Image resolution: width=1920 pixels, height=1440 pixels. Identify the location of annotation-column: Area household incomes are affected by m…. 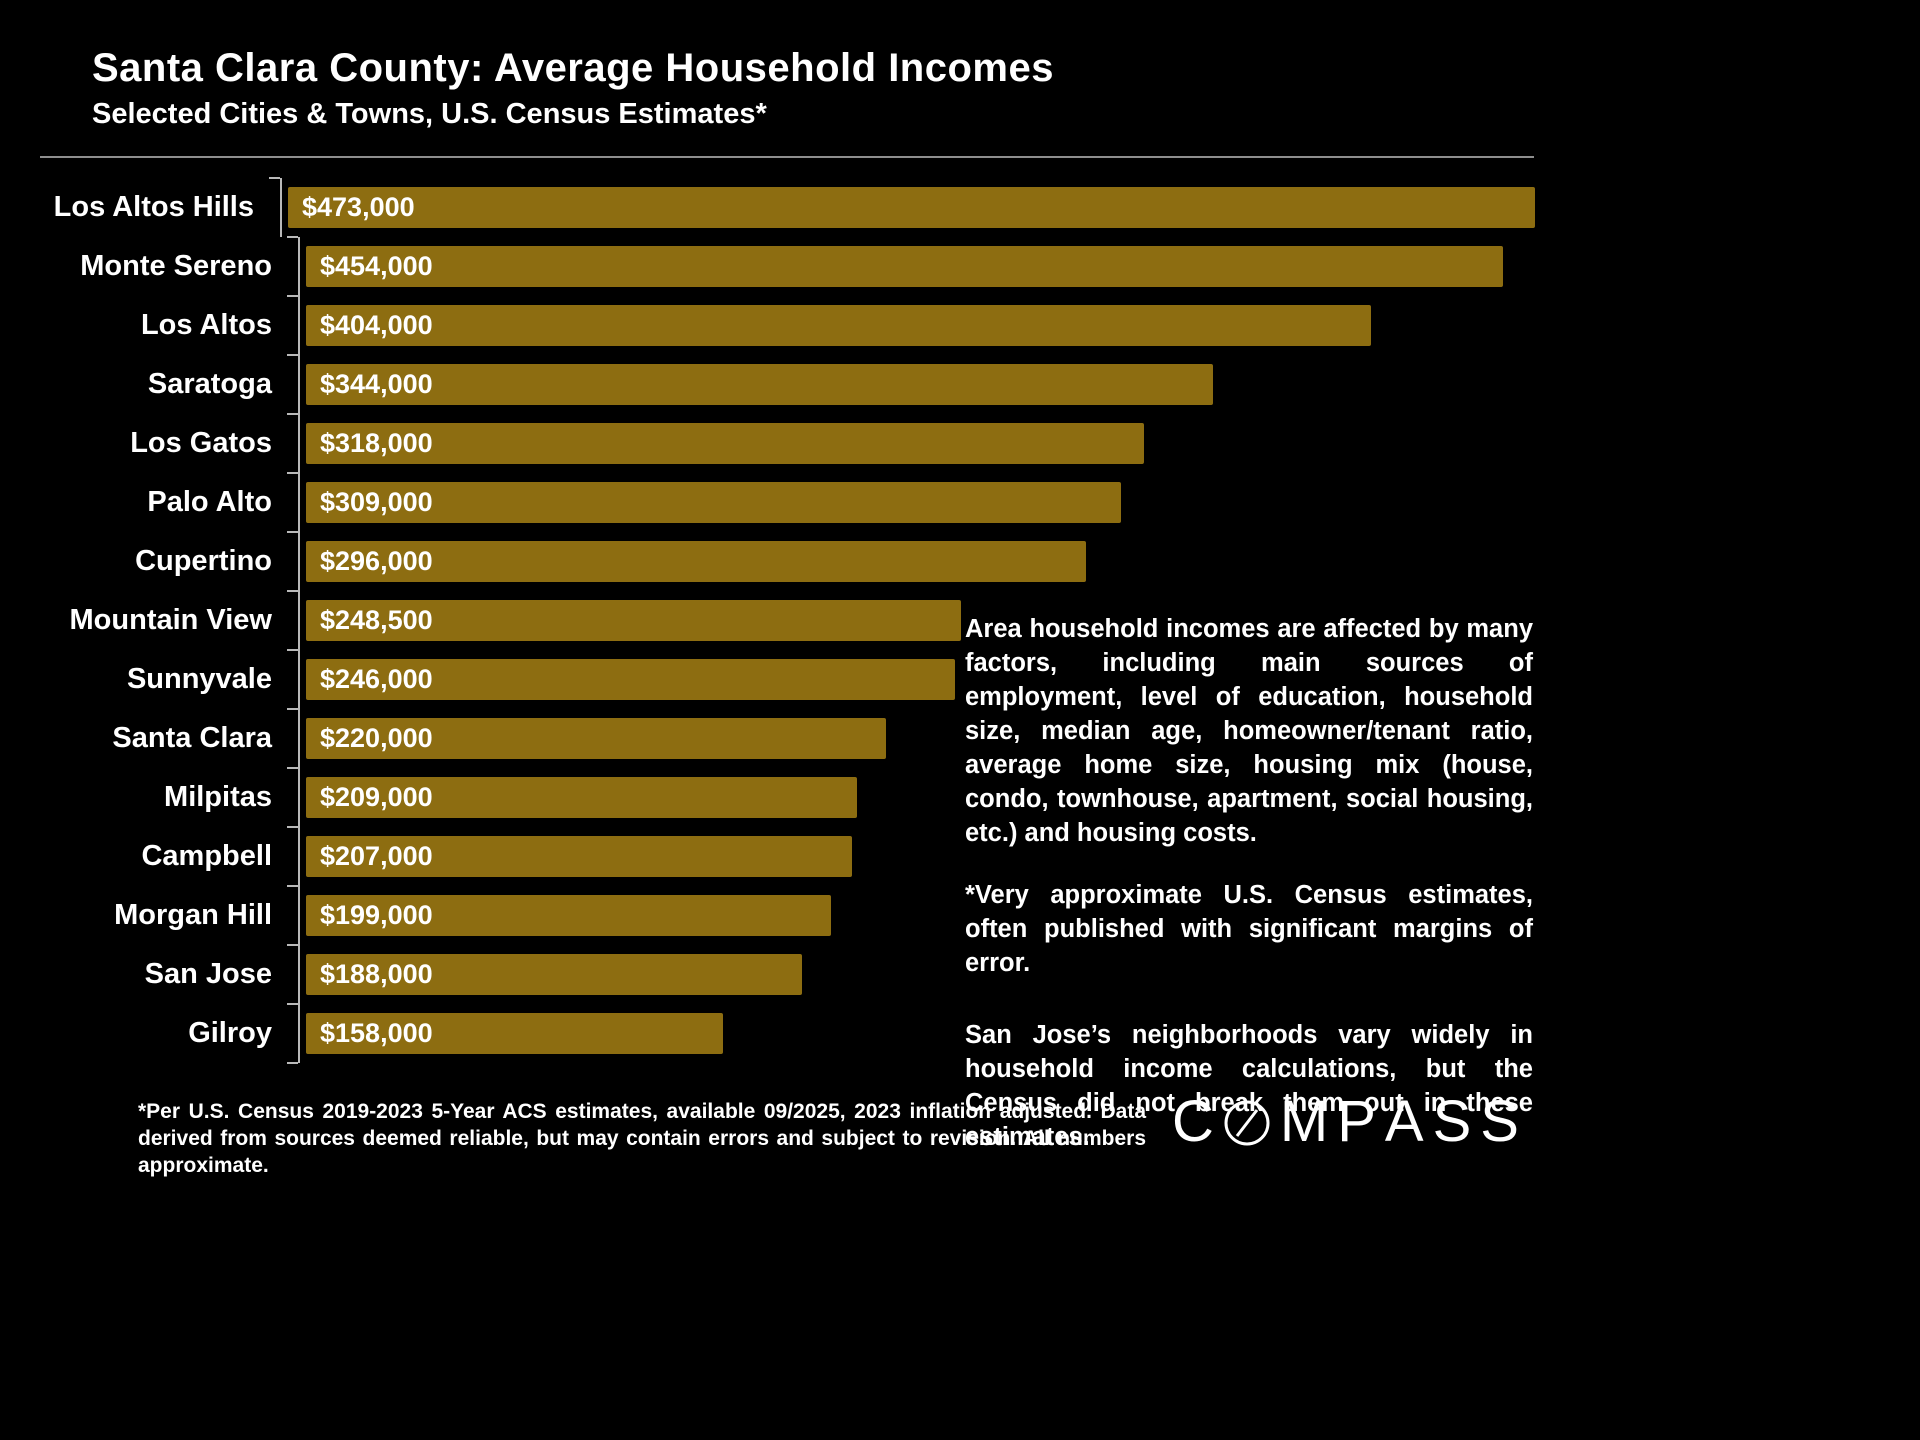
(1249, 883).